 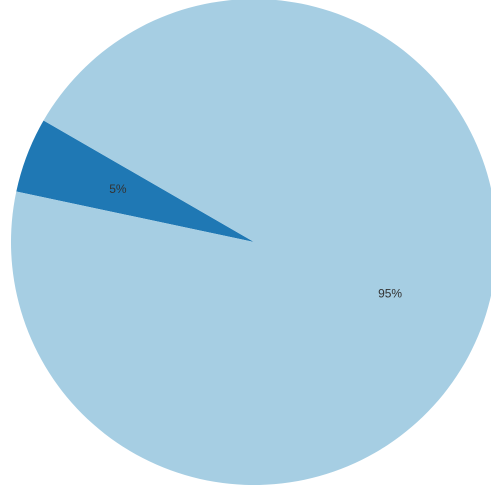 What do you see at coordinates (390, 293) in the screenshot?
I see `pie-slice-1-percent-label: 95%` at bounding box center [390, 293].